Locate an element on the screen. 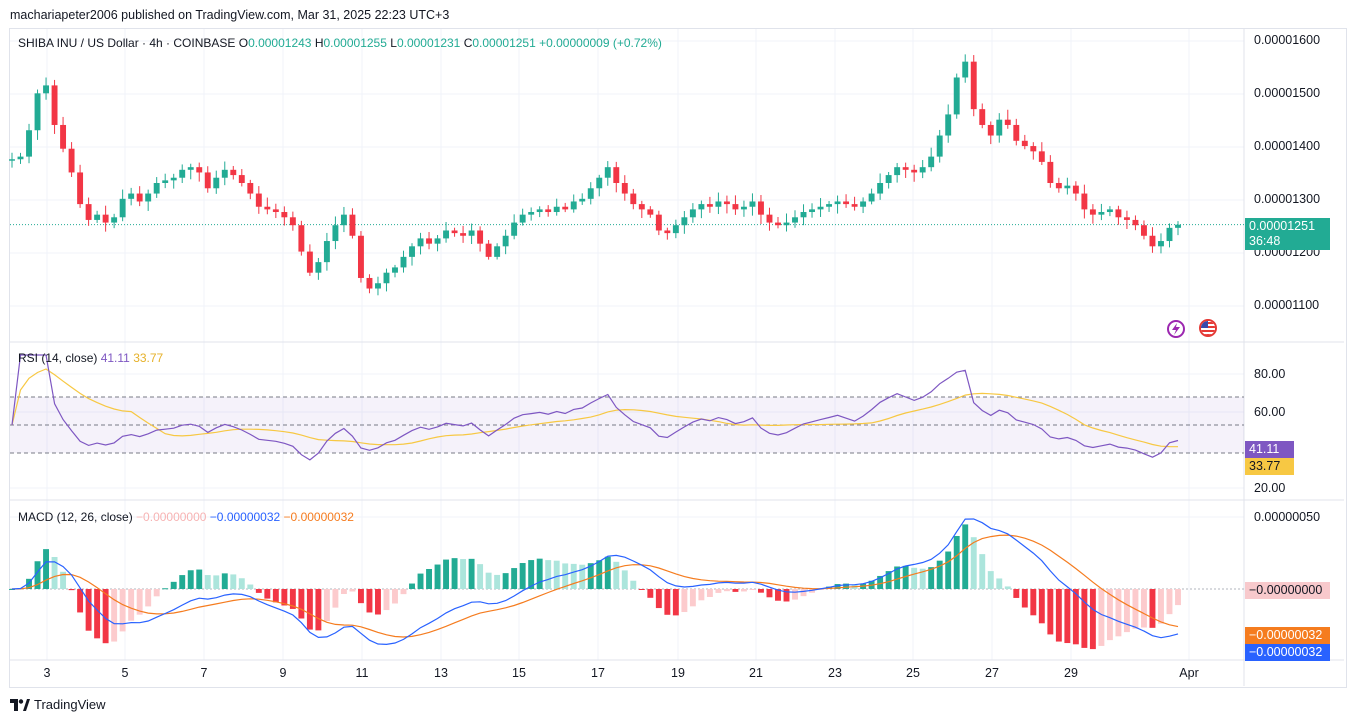 The height and width of the screenshot is (721, 1355). rsi-tick: 80.00 is located at coordinates (1270, 374).